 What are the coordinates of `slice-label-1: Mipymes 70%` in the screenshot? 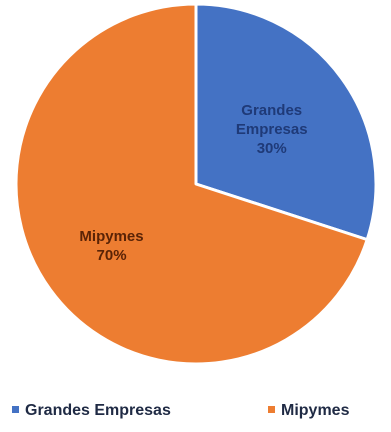 It's located at (111, 246).